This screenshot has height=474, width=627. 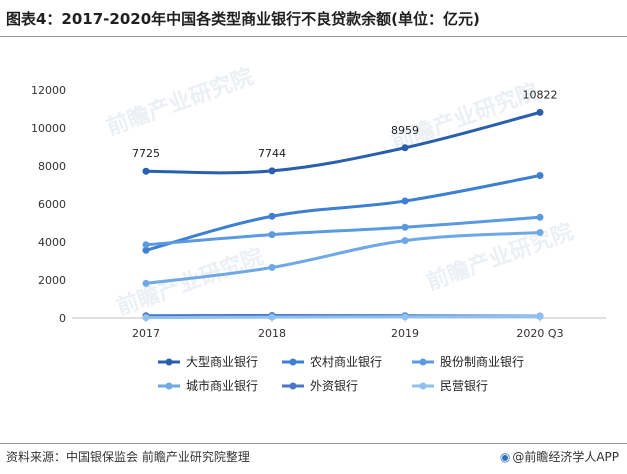 What do you see at coordinates (48, 90) in the screenshot?
I see `y-tick-label: 12000` at bounding box center [48, 90].